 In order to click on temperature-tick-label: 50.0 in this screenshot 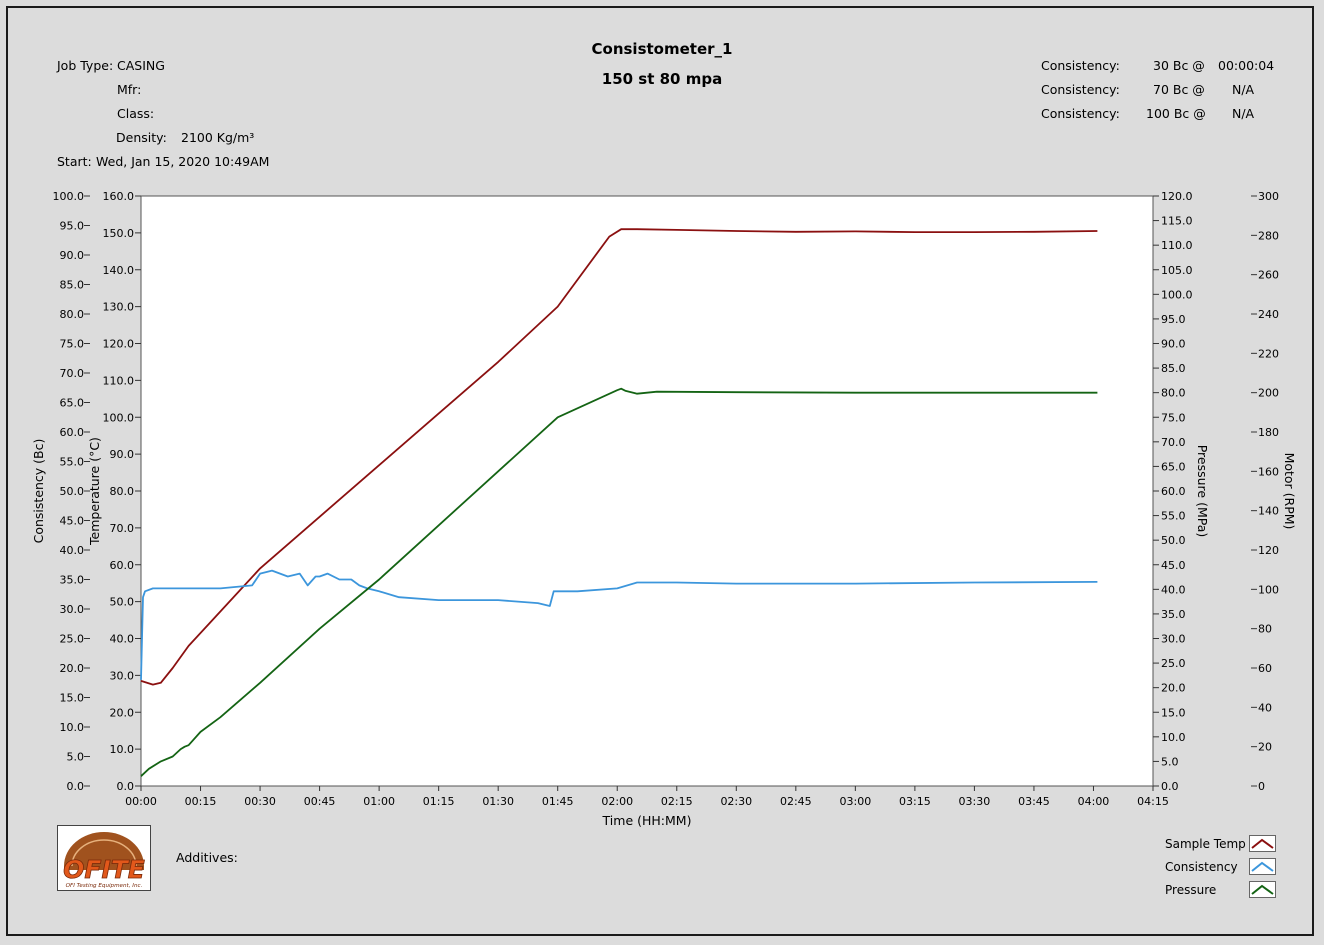, I will do `click(122, 602)`.